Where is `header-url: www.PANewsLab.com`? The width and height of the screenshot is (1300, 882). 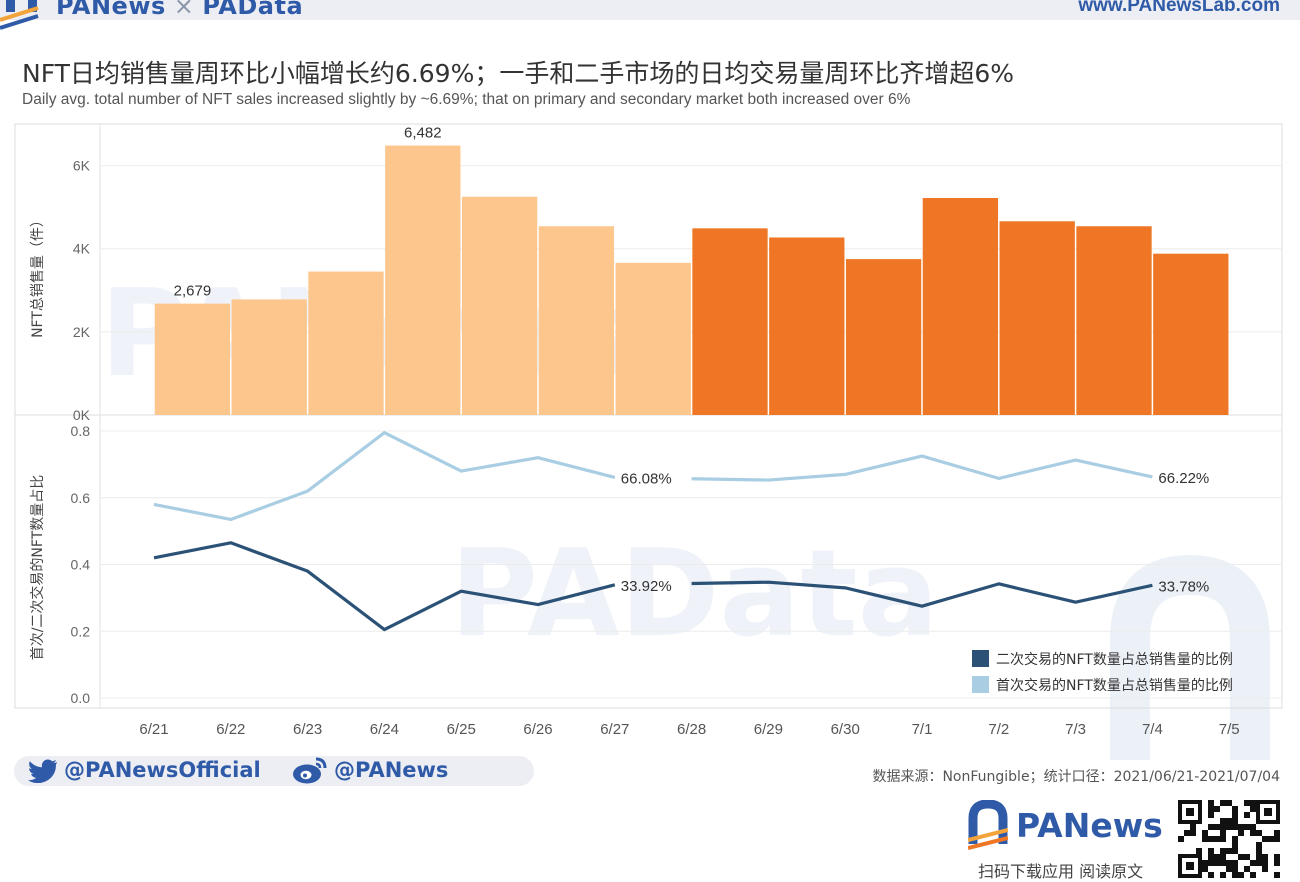
header-url: www.PANewsLab.com is located at coordinates (1179, 8).